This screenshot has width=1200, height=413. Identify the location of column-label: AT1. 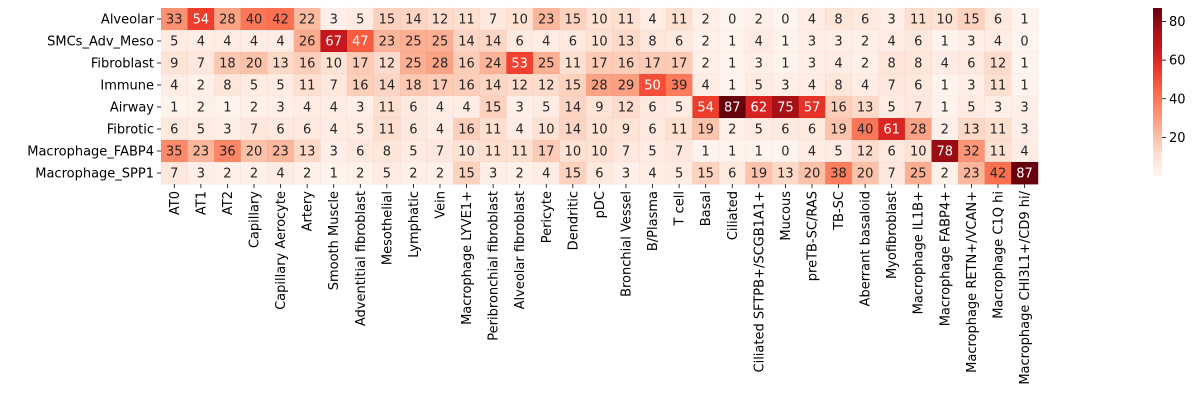
(201, 203).